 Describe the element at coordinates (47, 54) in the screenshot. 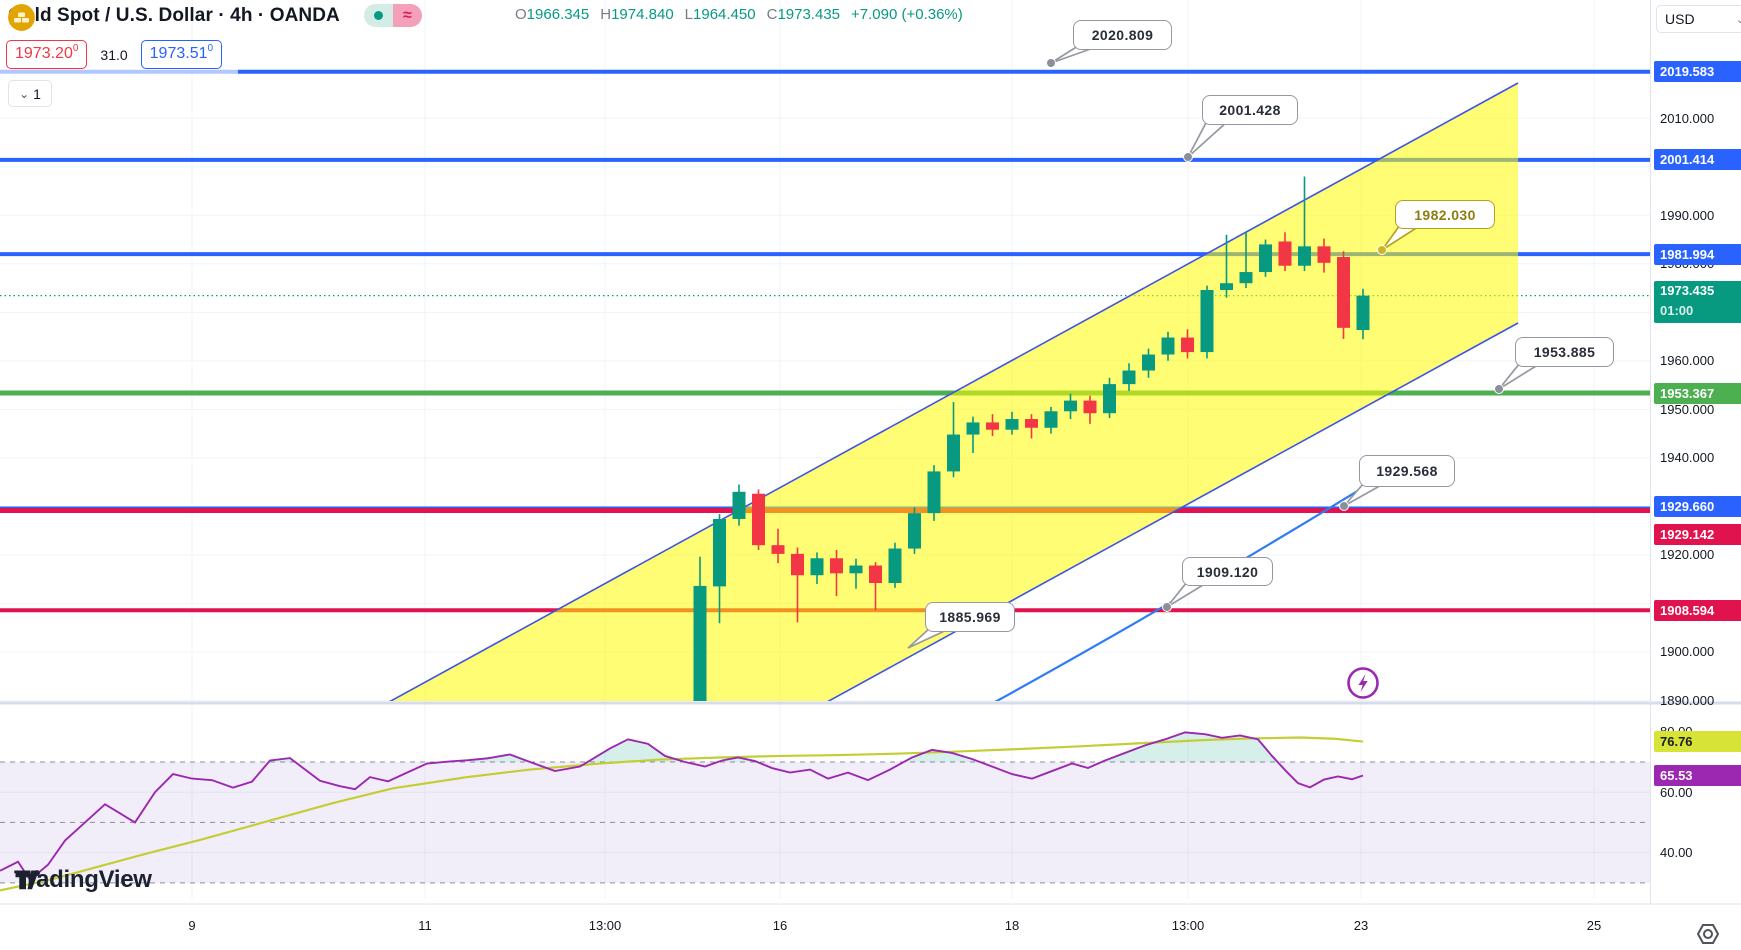

I see `sell-button: 1973.20 0` at that location.